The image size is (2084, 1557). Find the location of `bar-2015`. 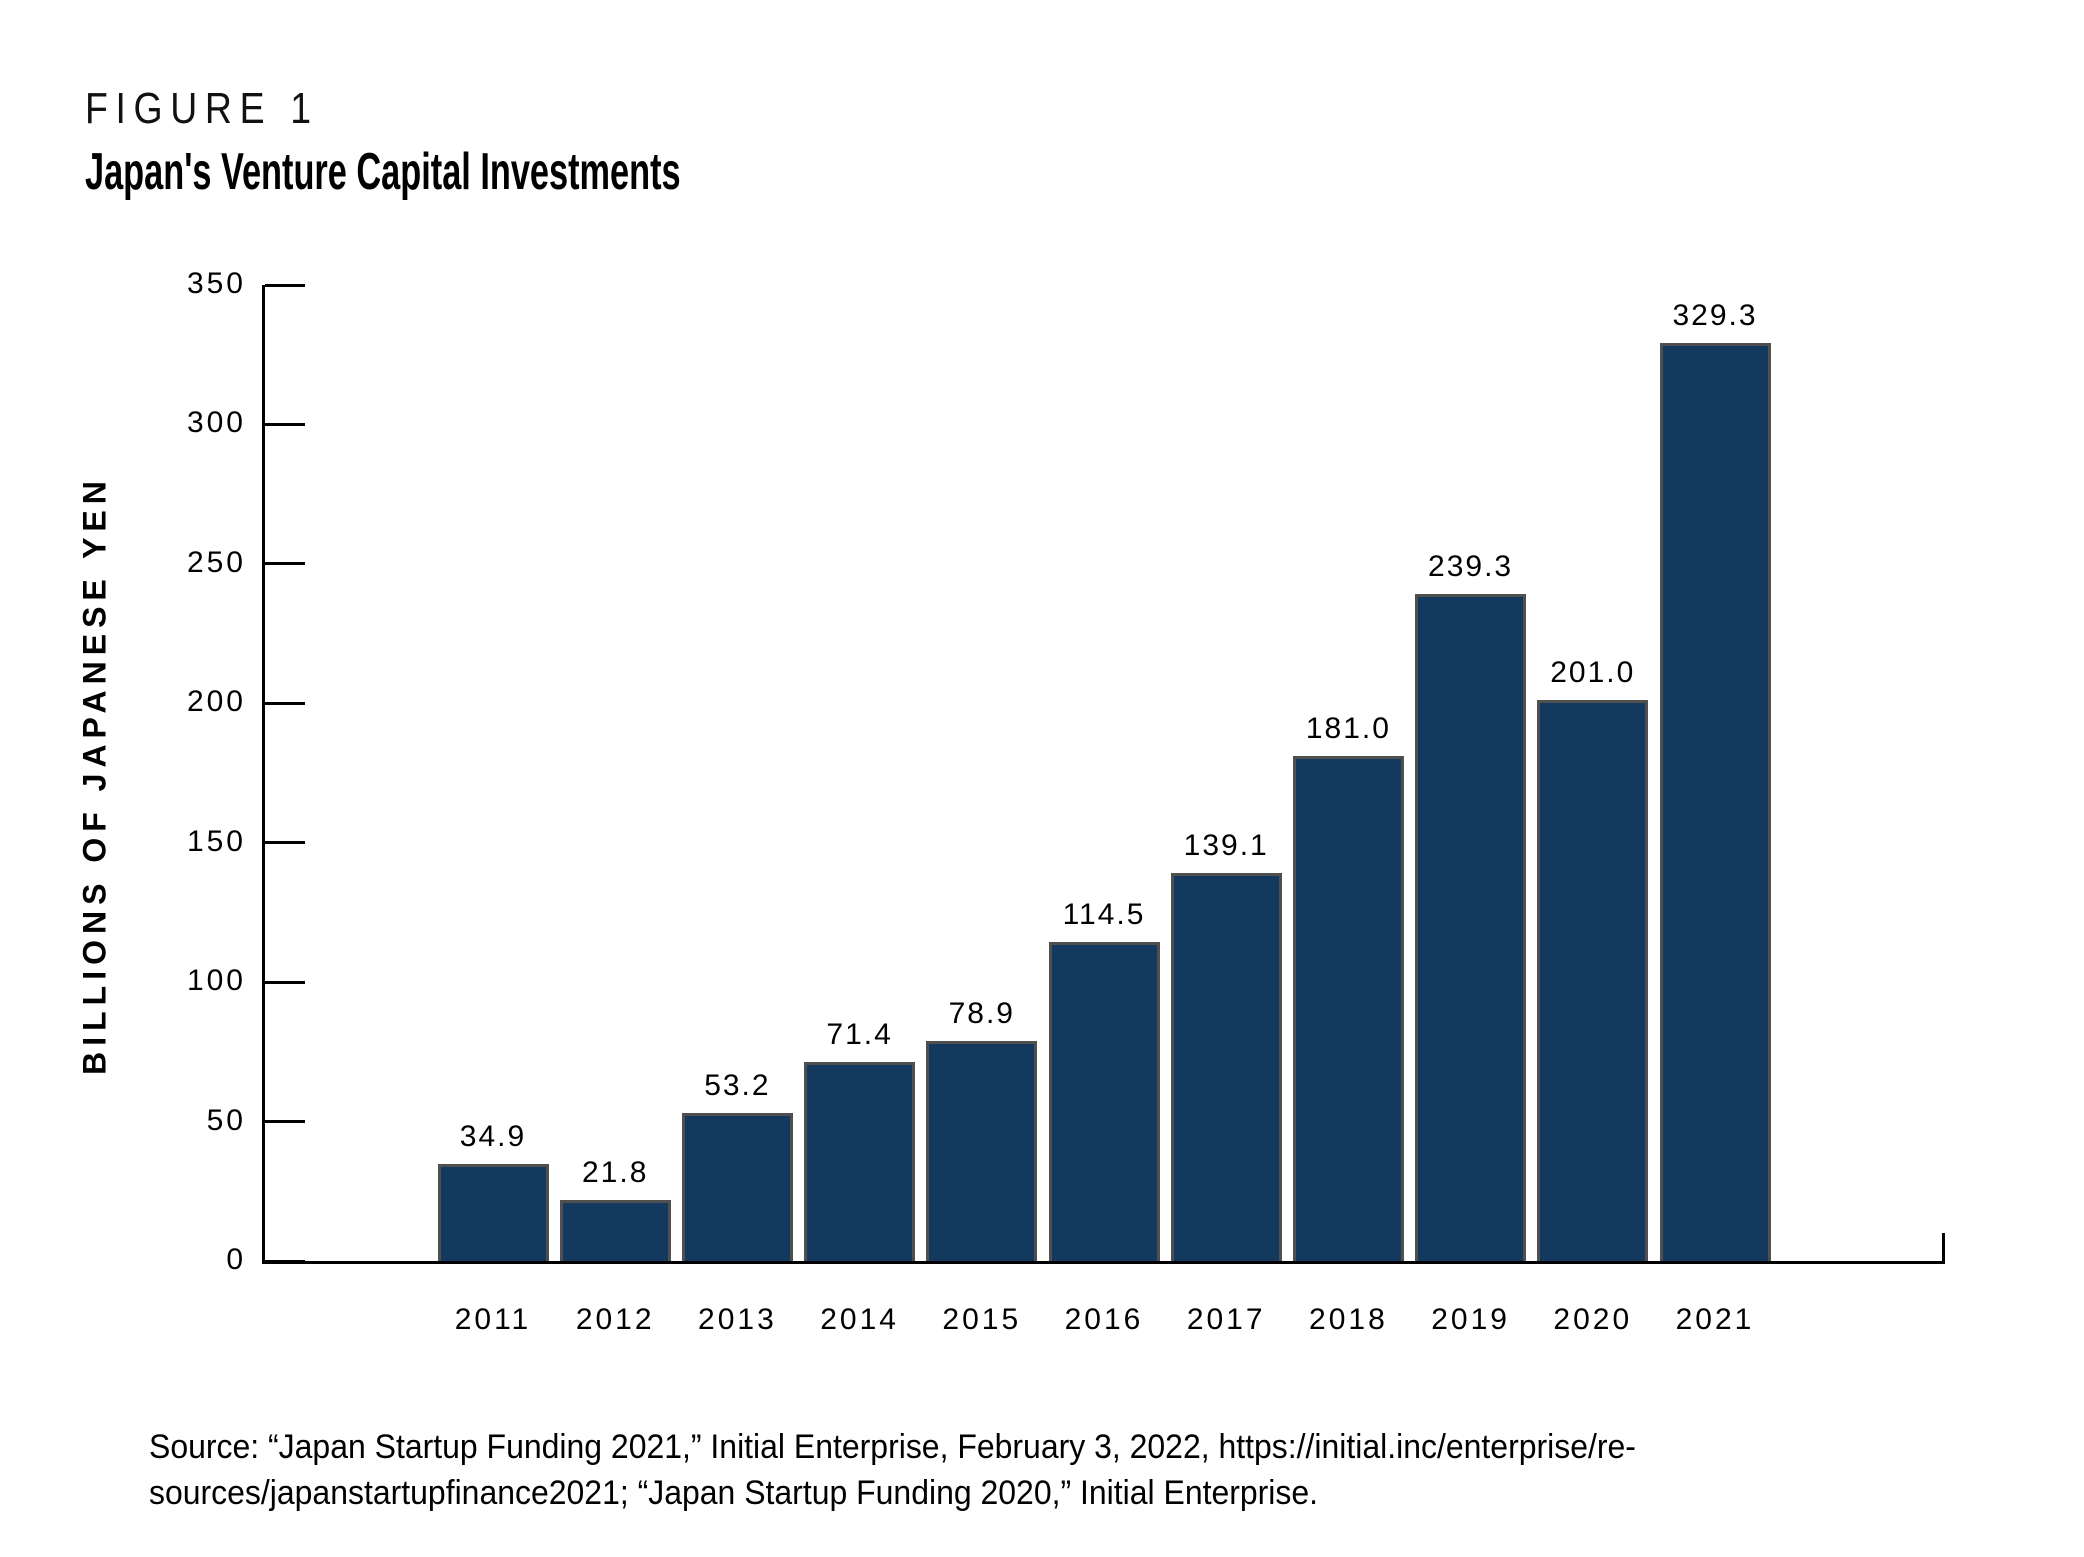

bar-2015 is located at coordinates (982, 1151).